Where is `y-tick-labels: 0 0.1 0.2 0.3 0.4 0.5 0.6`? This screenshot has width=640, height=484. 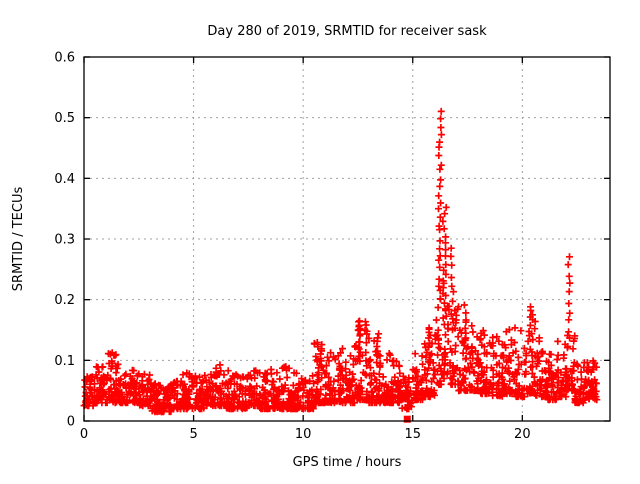 y-tick-labels: 0 0.1 0.2 0.3 0.4 0.5 0.6 is located at coordinates (64, 240).